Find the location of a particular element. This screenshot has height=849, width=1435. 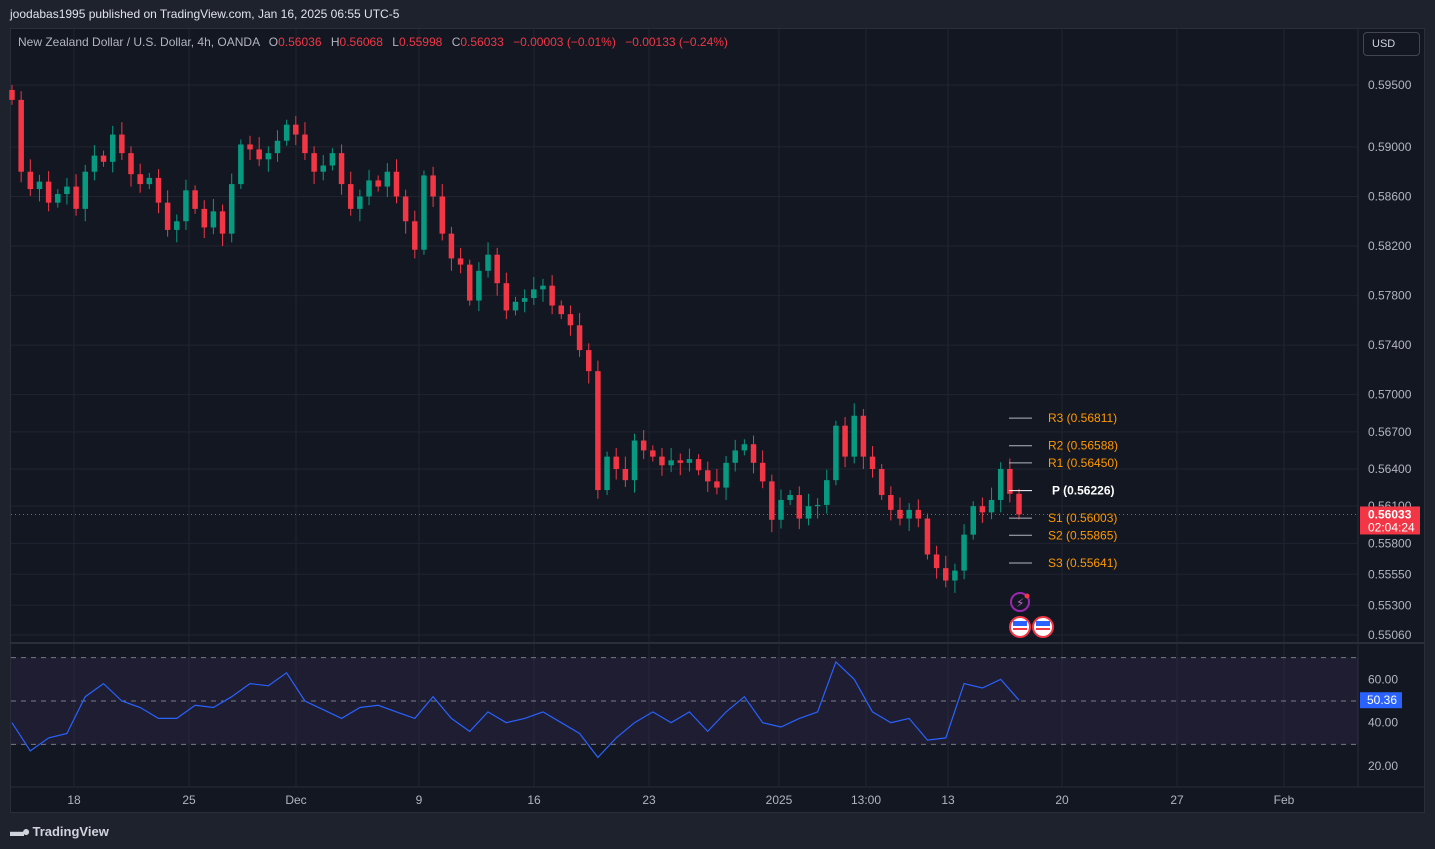

change-value: −0.00003 (−0.01%) is located at coordinates (564, 42).